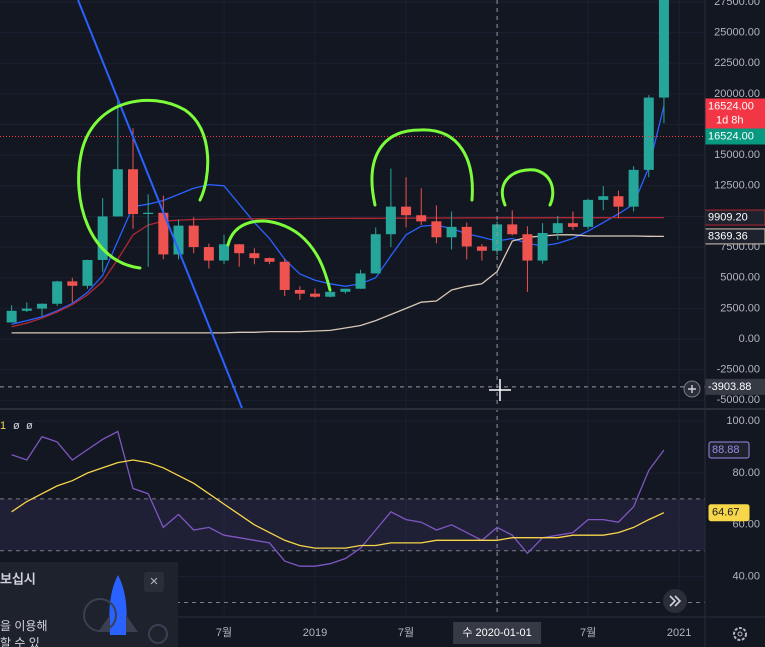  Describe the element at coordinates (679, 633) in the screenshot. I see `x-tick-label: 2021` at that location.